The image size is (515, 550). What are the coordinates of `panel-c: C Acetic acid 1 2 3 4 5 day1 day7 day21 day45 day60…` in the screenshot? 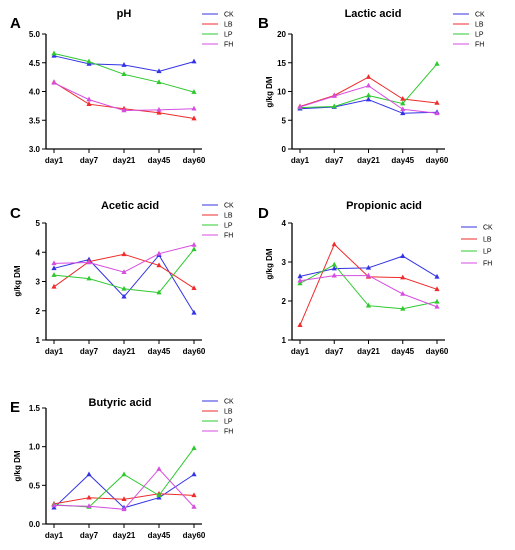 It's located at (122, 278).